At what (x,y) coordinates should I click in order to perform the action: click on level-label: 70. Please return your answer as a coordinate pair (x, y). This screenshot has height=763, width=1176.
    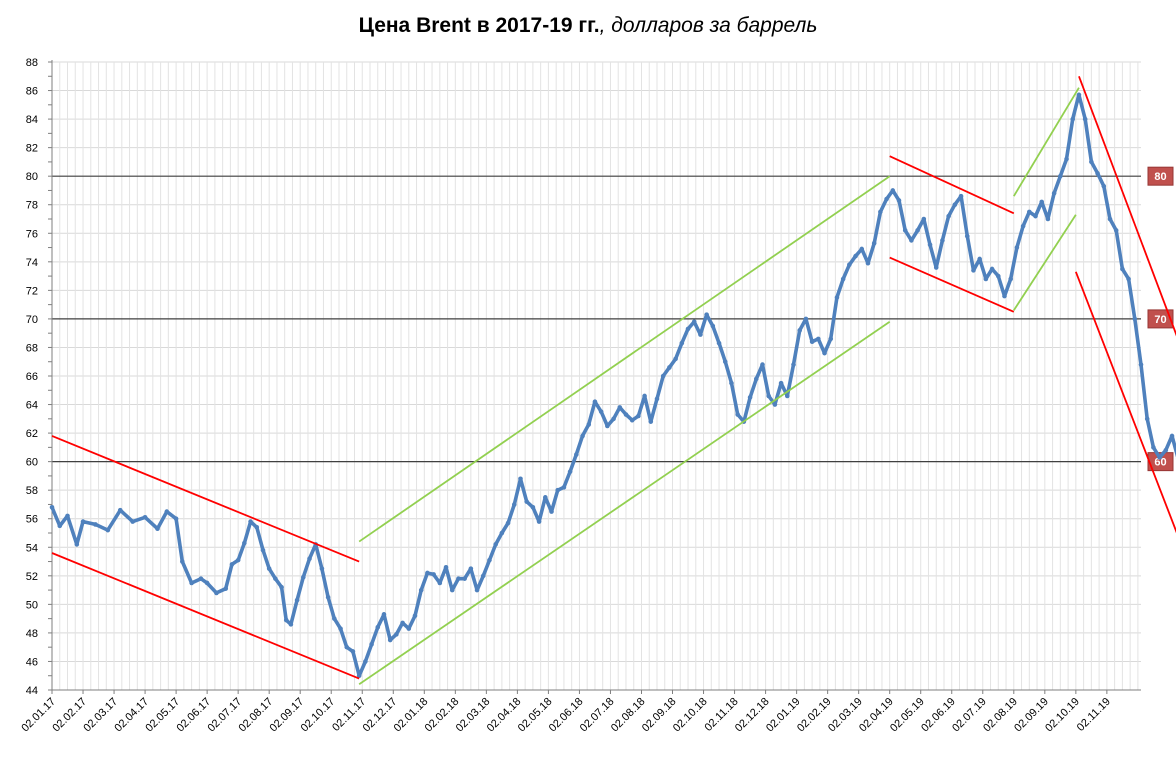
    Looking at the image, I should click on (1160, 320).